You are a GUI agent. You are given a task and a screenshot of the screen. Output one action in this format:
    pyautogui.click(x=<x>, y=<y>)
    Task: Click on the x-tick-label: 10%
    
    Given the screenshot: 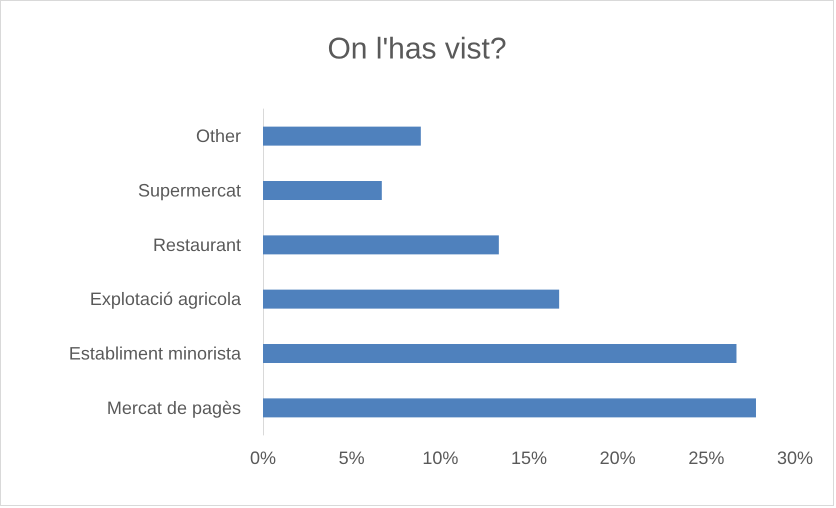 What is the action you would take?
    pyautogui.click(x=440, y=458)
    